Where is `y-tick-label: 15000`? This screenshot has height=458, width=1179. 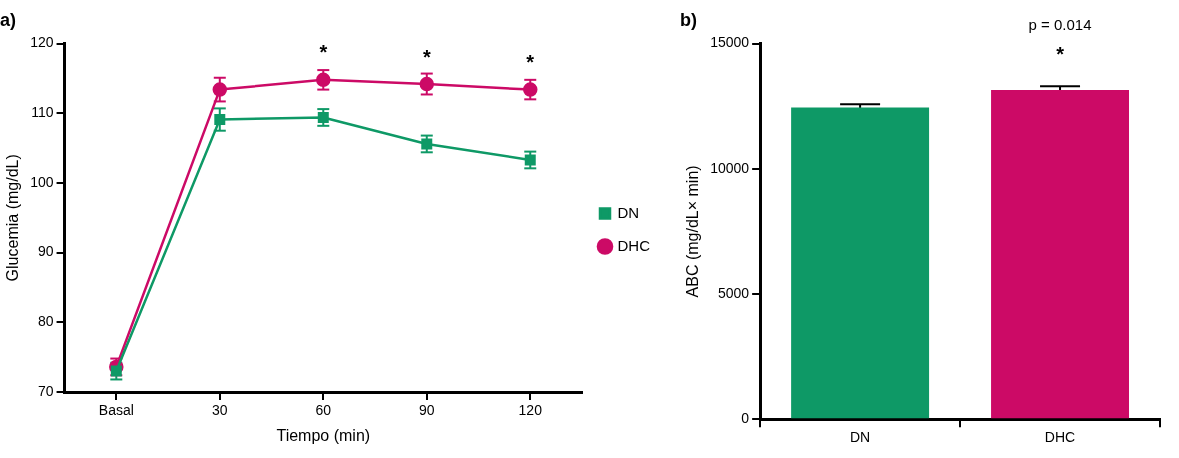 y-tick-label: 15000 is located at coordinates (730, 42).